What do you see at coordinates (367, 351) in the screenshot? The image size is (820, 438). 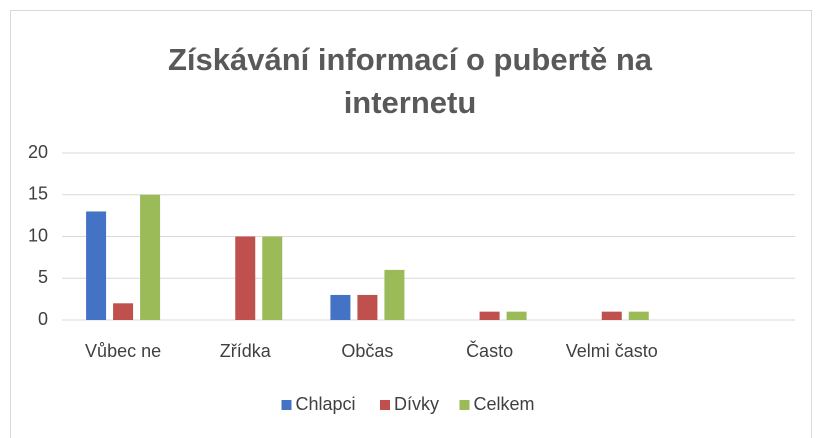 I see `x-tick-label: Občas` at bounding box center [367, 351].